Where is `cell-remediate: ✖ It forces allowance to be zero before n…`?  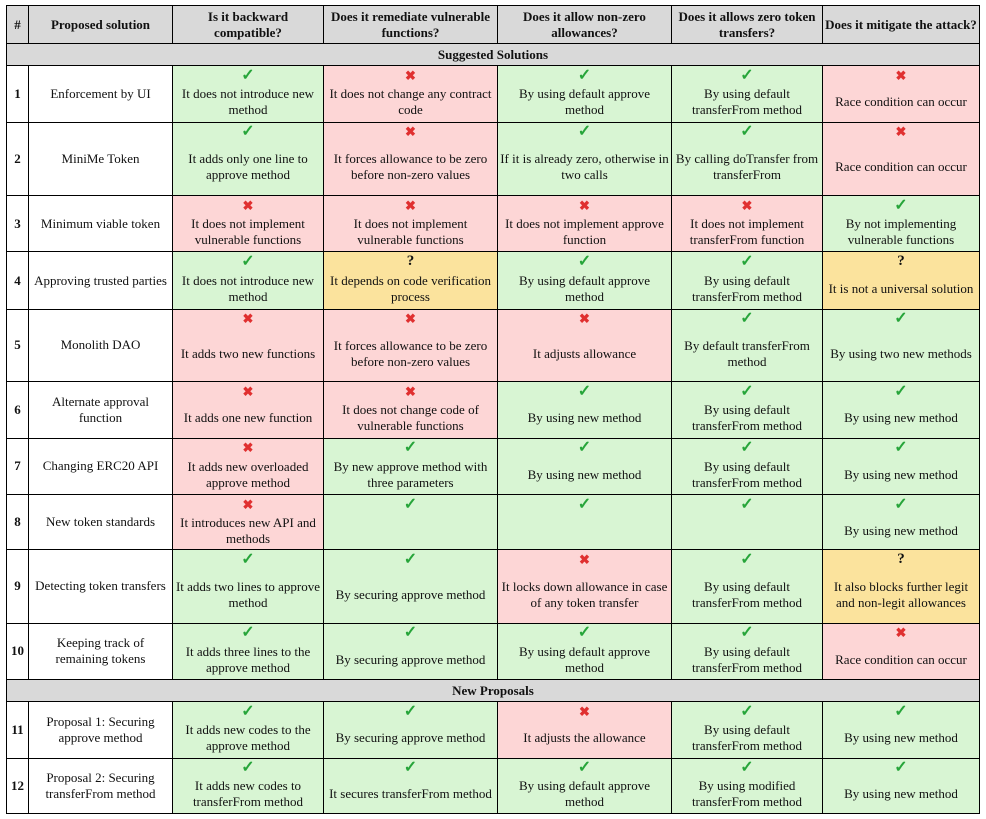
cell-remediate: ✖ It forces allowance to be zero before n… is located at coordinates (410, 158).